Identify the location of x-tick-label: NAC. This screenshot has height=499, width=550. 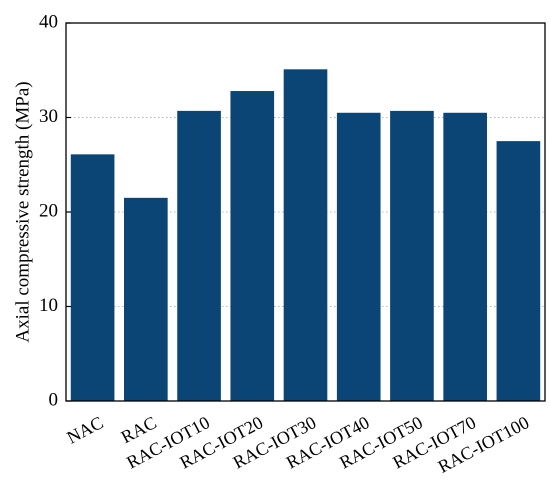
(85, 430).